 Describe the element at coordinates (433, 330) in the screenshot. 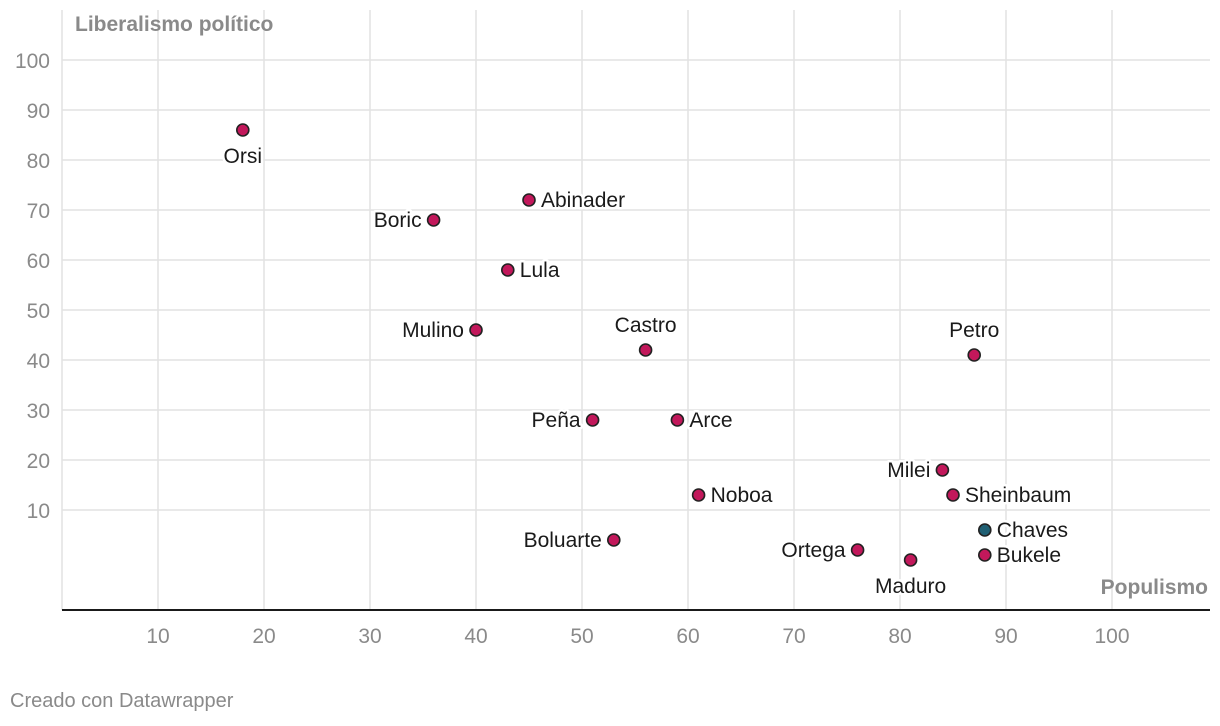

I see `point-label: Mulino` at that location.